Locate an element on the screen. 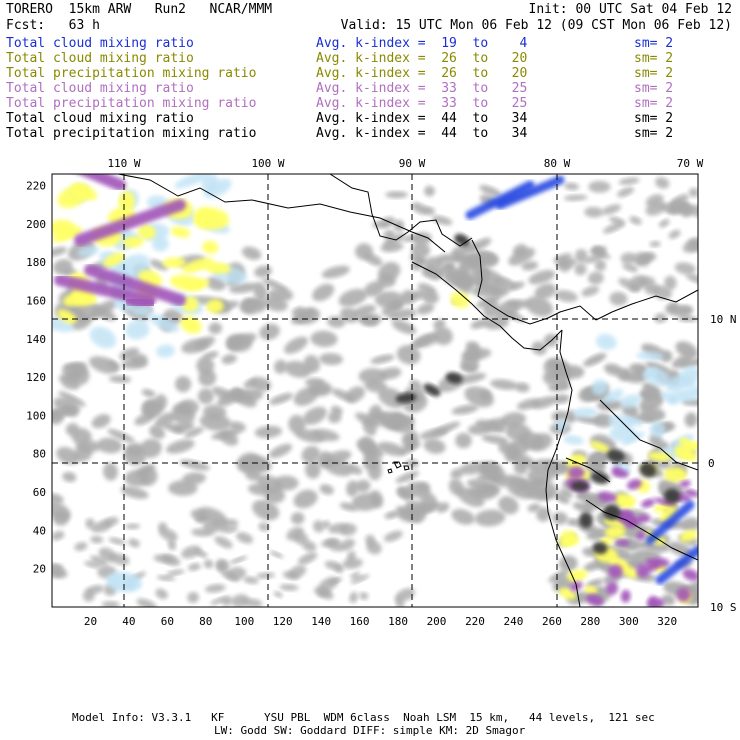 The height and width of the screenshot is (740, 740). legend-field-name: Total precipitation mixing ratio is located at coordinates (131, 73).